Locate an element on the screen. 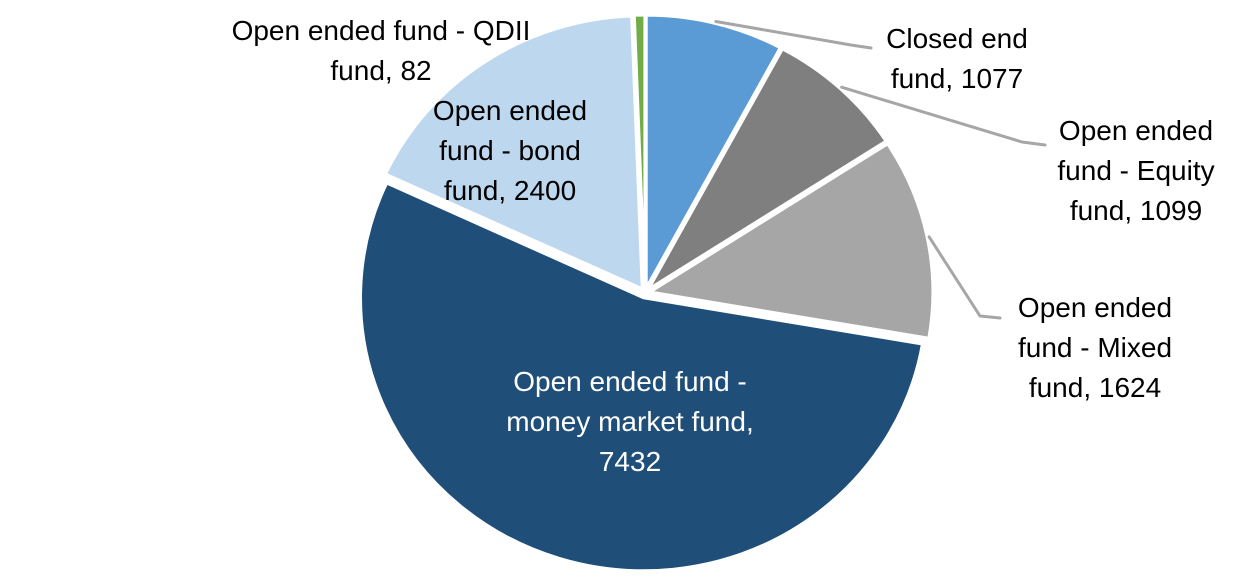 The width and height of the screenshot is (1250, 584). pie-slice-bond is located at coordinates (513, 152).